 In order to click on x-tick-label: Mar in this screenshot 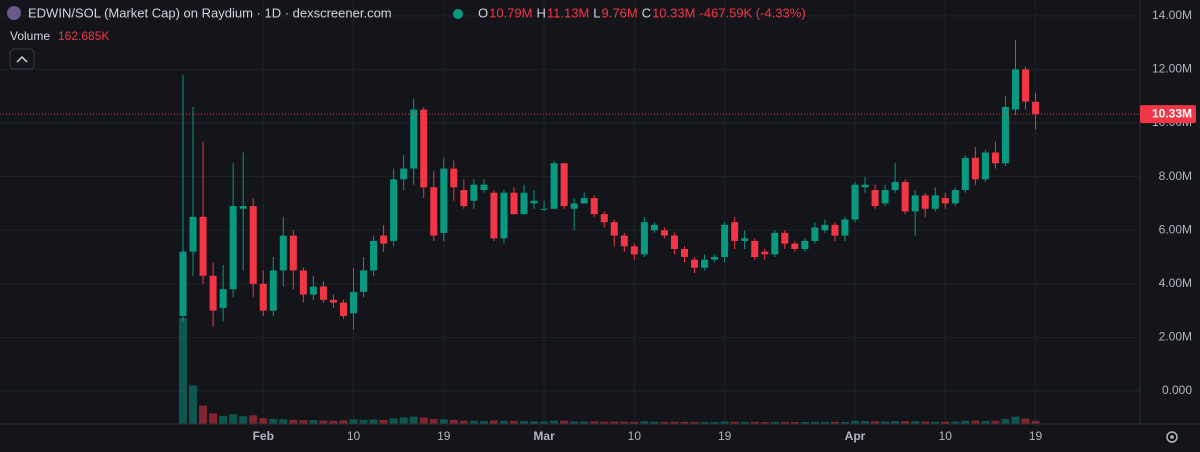, I will do `click(544, 436)`.